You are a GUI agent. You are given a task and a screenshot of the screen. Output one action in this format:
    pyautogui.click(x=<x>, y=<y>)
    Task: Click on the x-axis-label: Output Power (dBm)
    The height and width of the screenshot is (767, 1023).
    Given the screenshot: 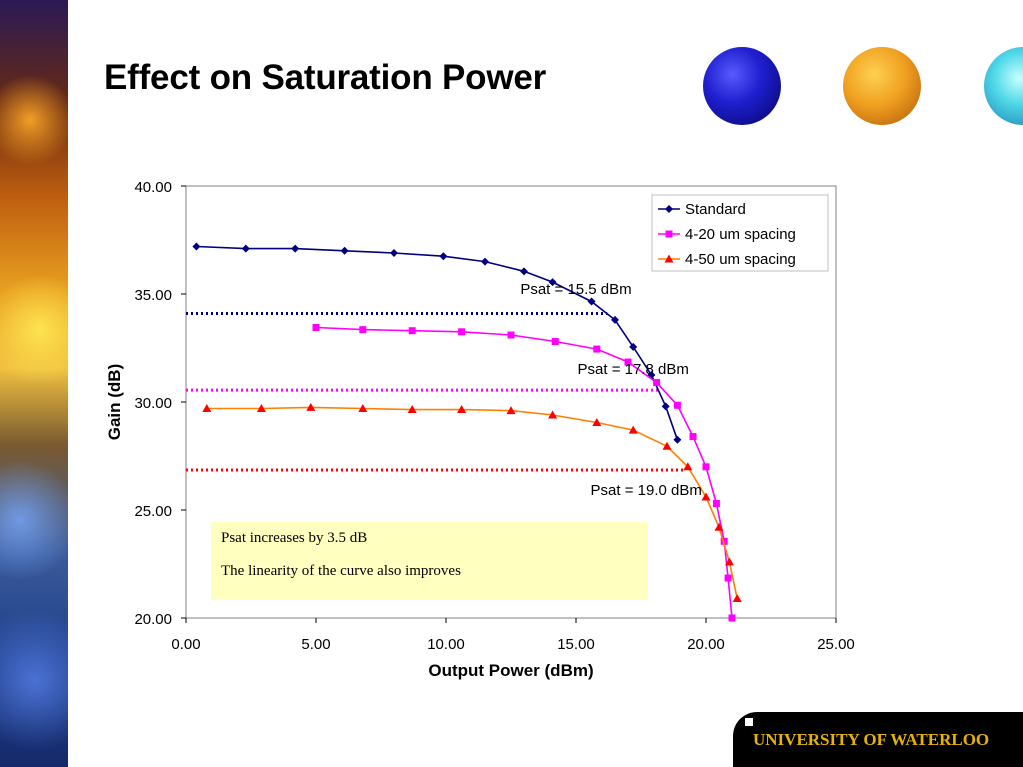 What is the action you would take?
    pyautogui.click(x=510, y=670)
    